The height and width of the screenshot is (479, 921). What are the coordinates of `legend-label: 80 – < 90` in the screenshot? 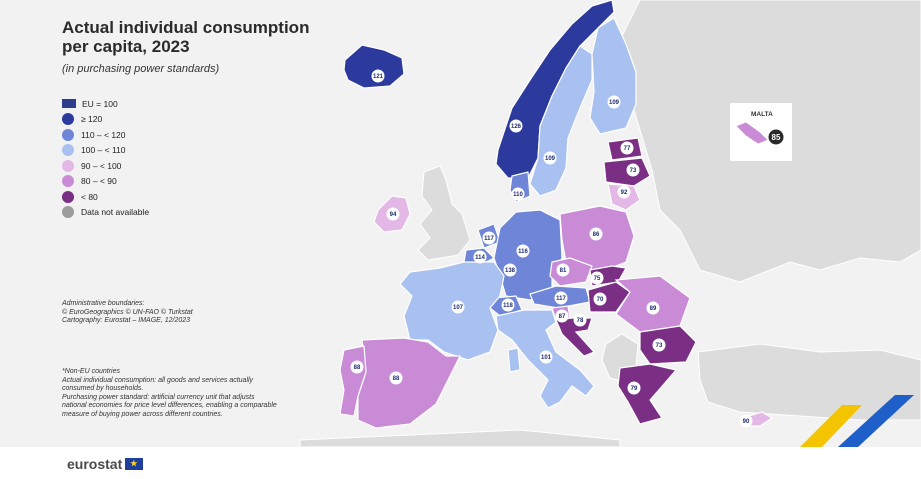 It's located at (99, 181).